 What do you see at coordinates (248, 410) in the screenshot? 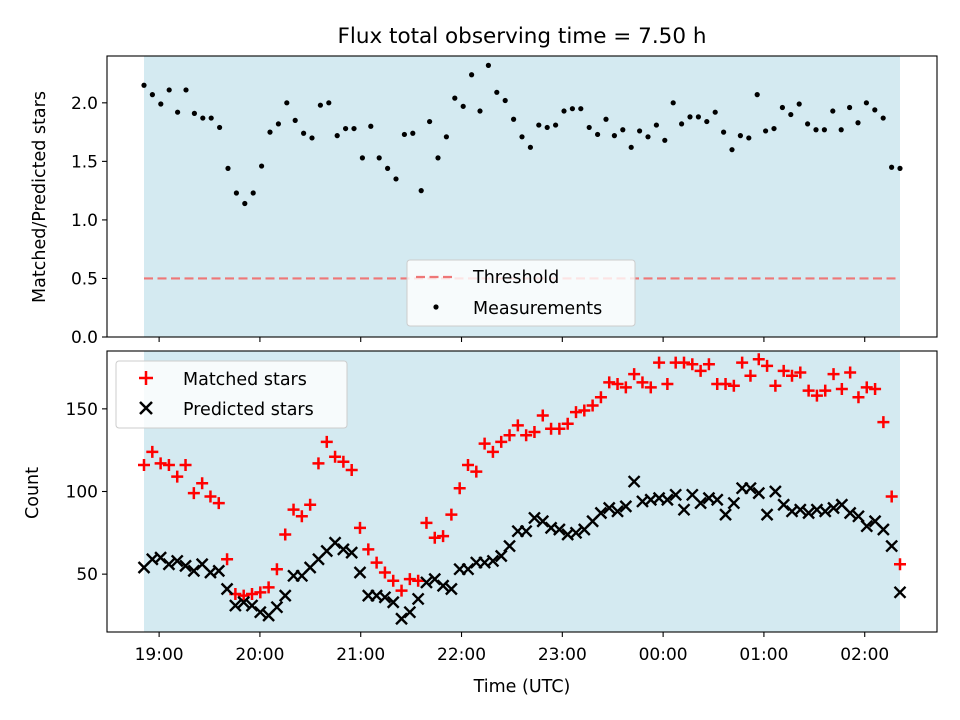
I see `legend-predicted-label: Predicted stars` at bounding box center [248, 410].